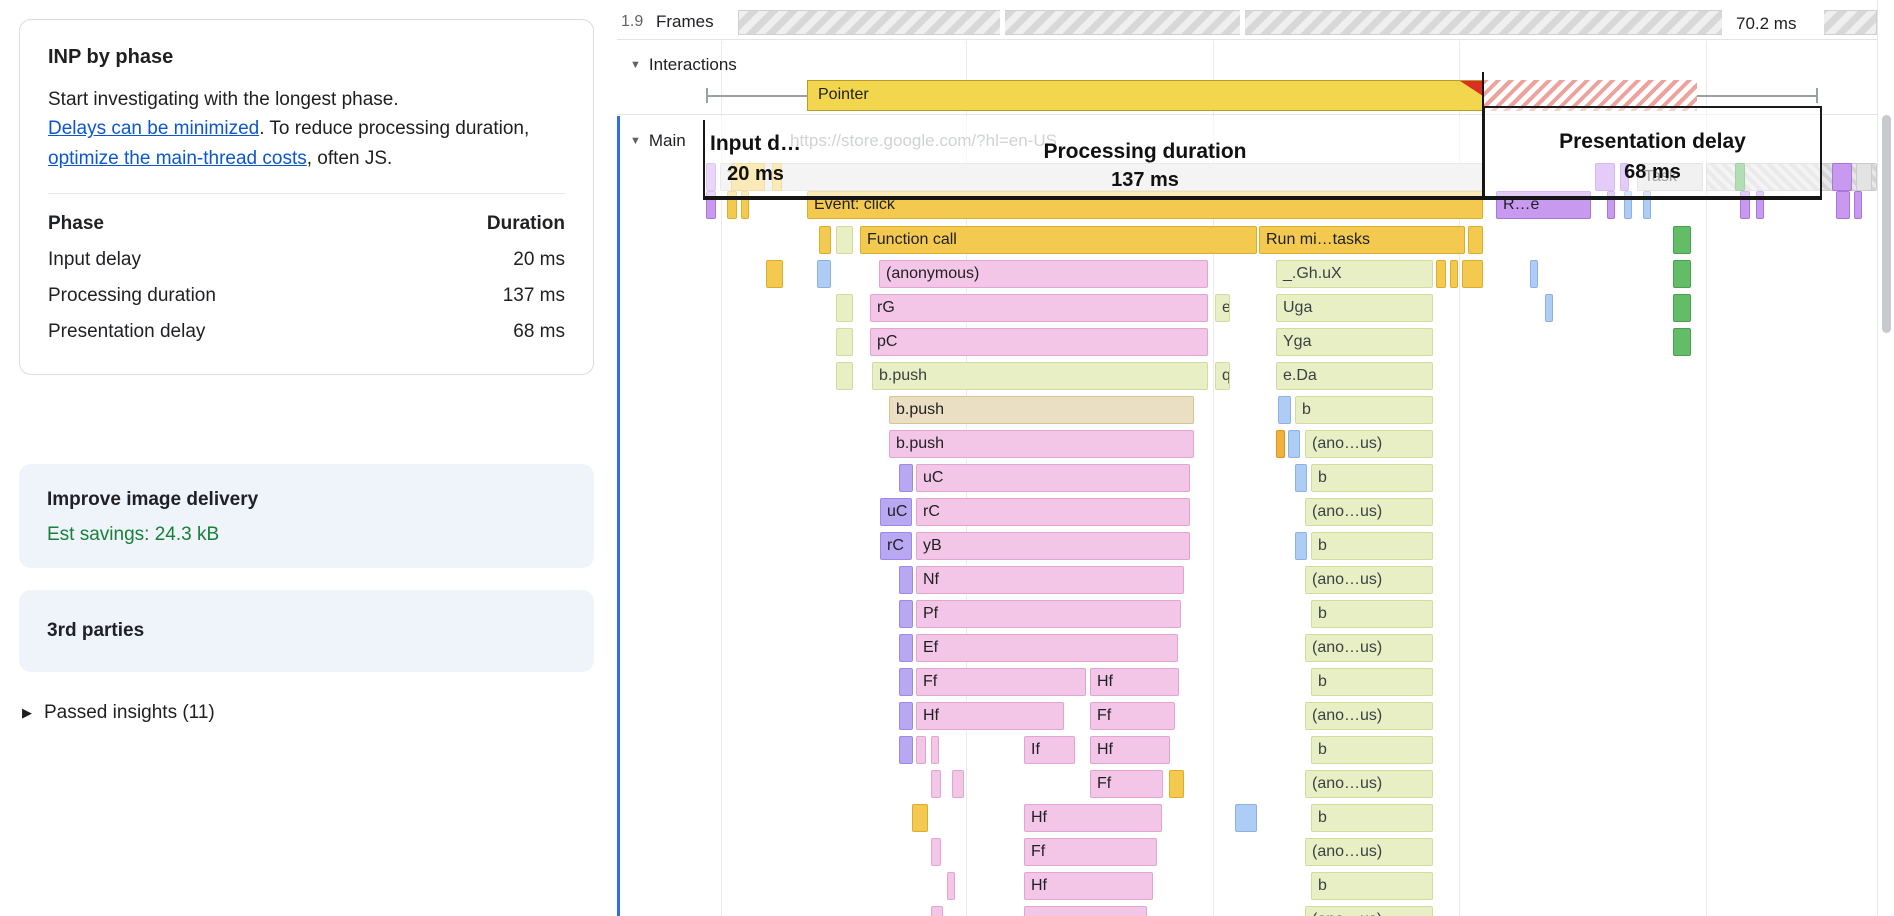 The height and width of the screenshot is (916, 1894). Describe the element at coordinates (1362, 240) in the screenshot. I see `flame-bar-runmitasks: Run mi…tasks` at that location.